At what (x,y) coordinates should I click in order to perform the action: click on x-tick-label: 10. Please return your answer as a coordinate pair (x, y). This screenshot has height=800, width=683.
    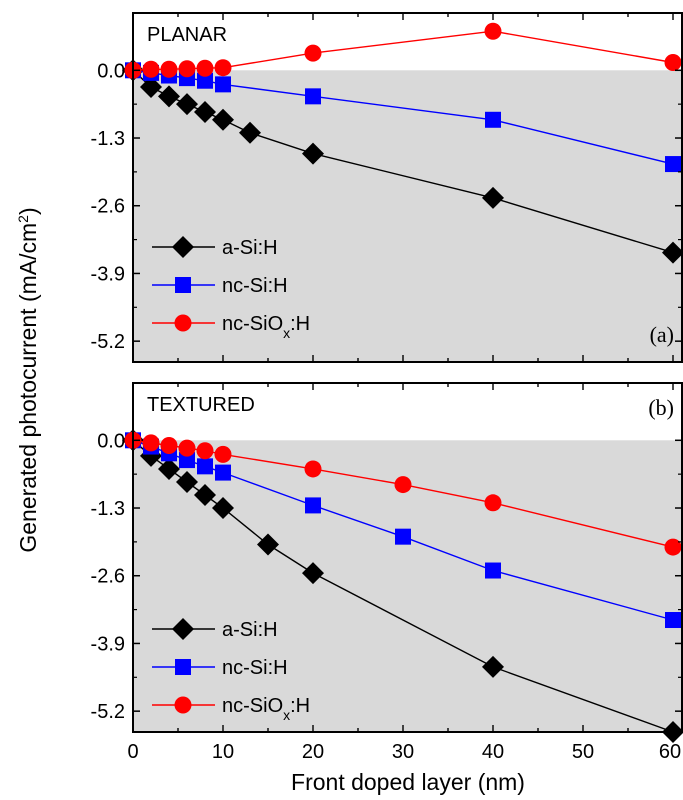
    Looking at the image, I should click on (223, 752).